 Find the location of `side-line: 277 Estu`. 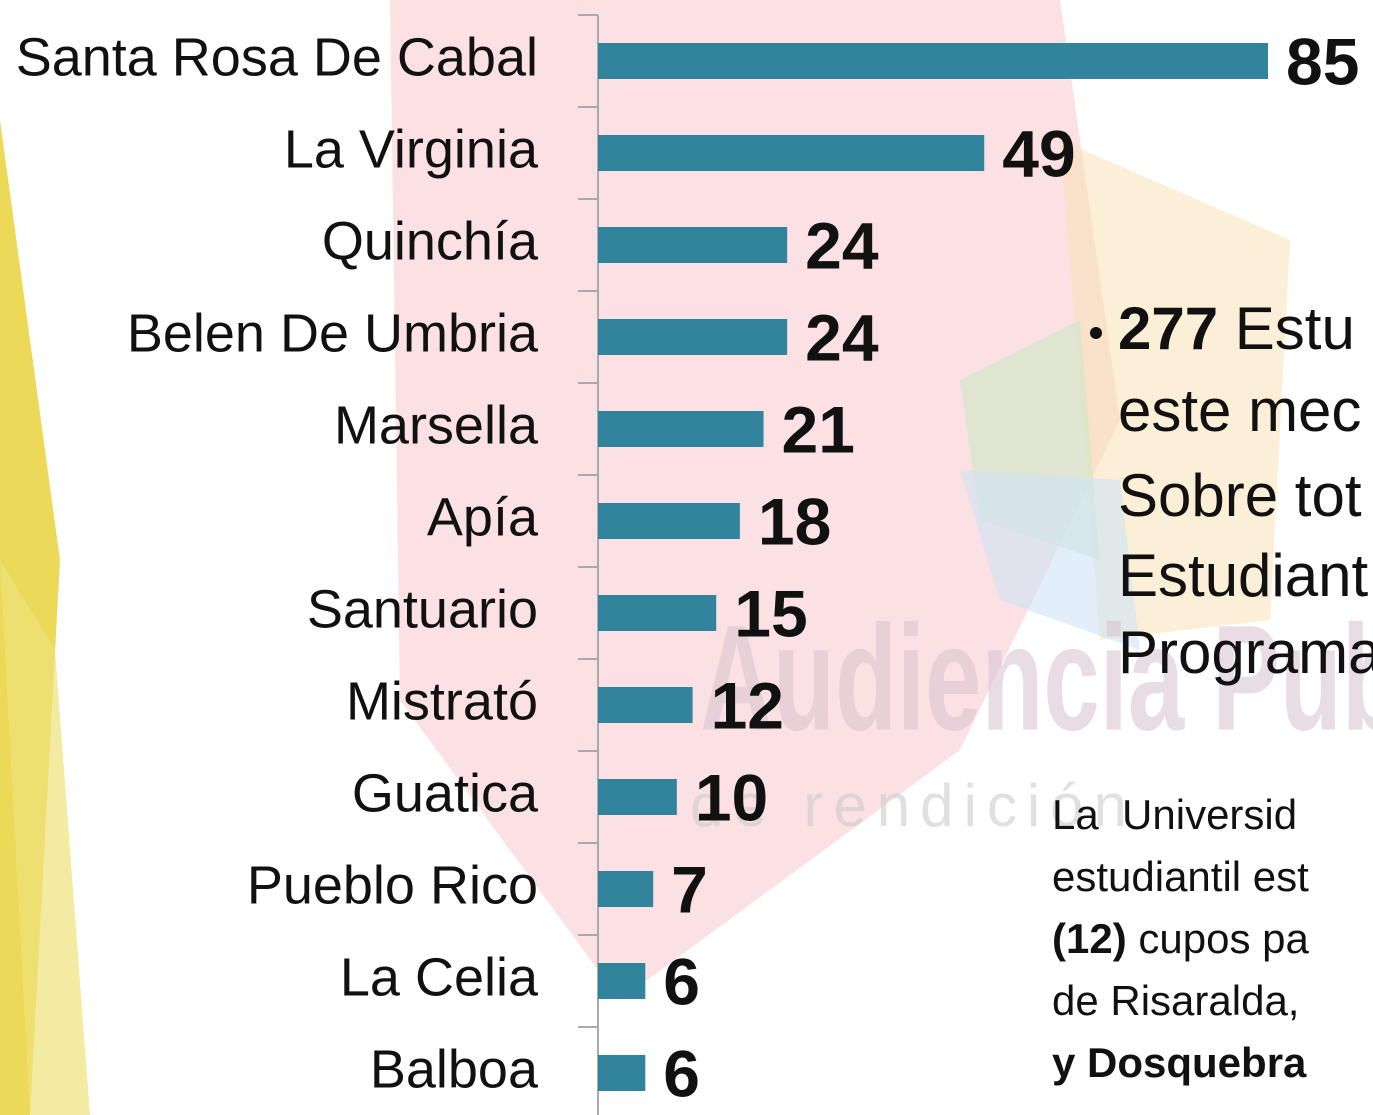

side-line: 277 Estu is located at coordinates (1236, 328).